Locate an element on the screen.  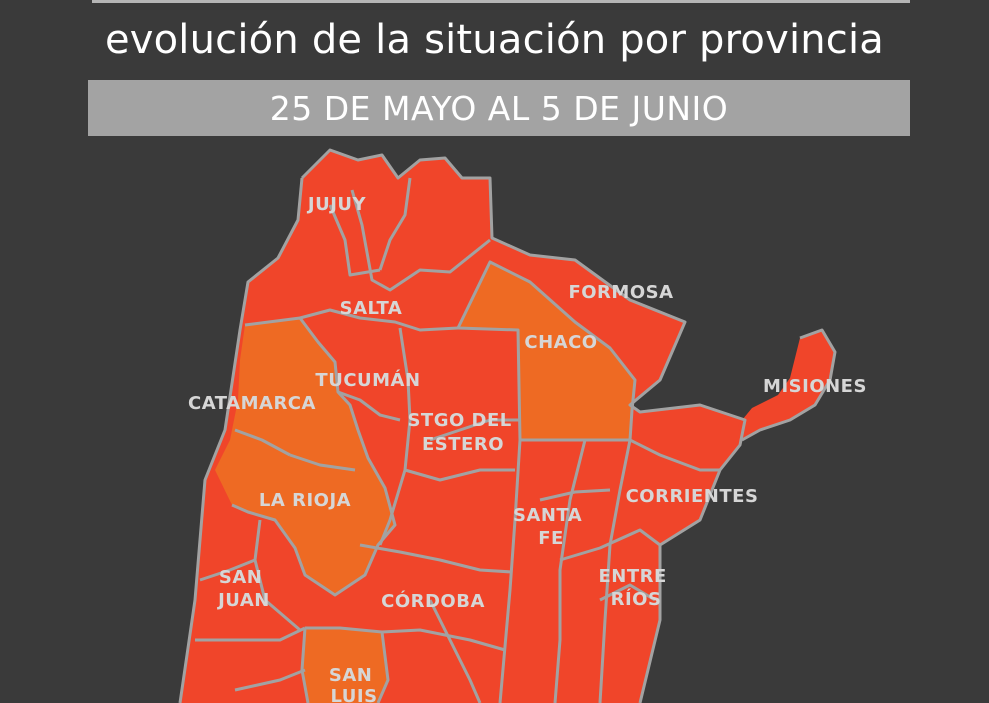
label-salta: SALTA is located at coordinates (371, 308).